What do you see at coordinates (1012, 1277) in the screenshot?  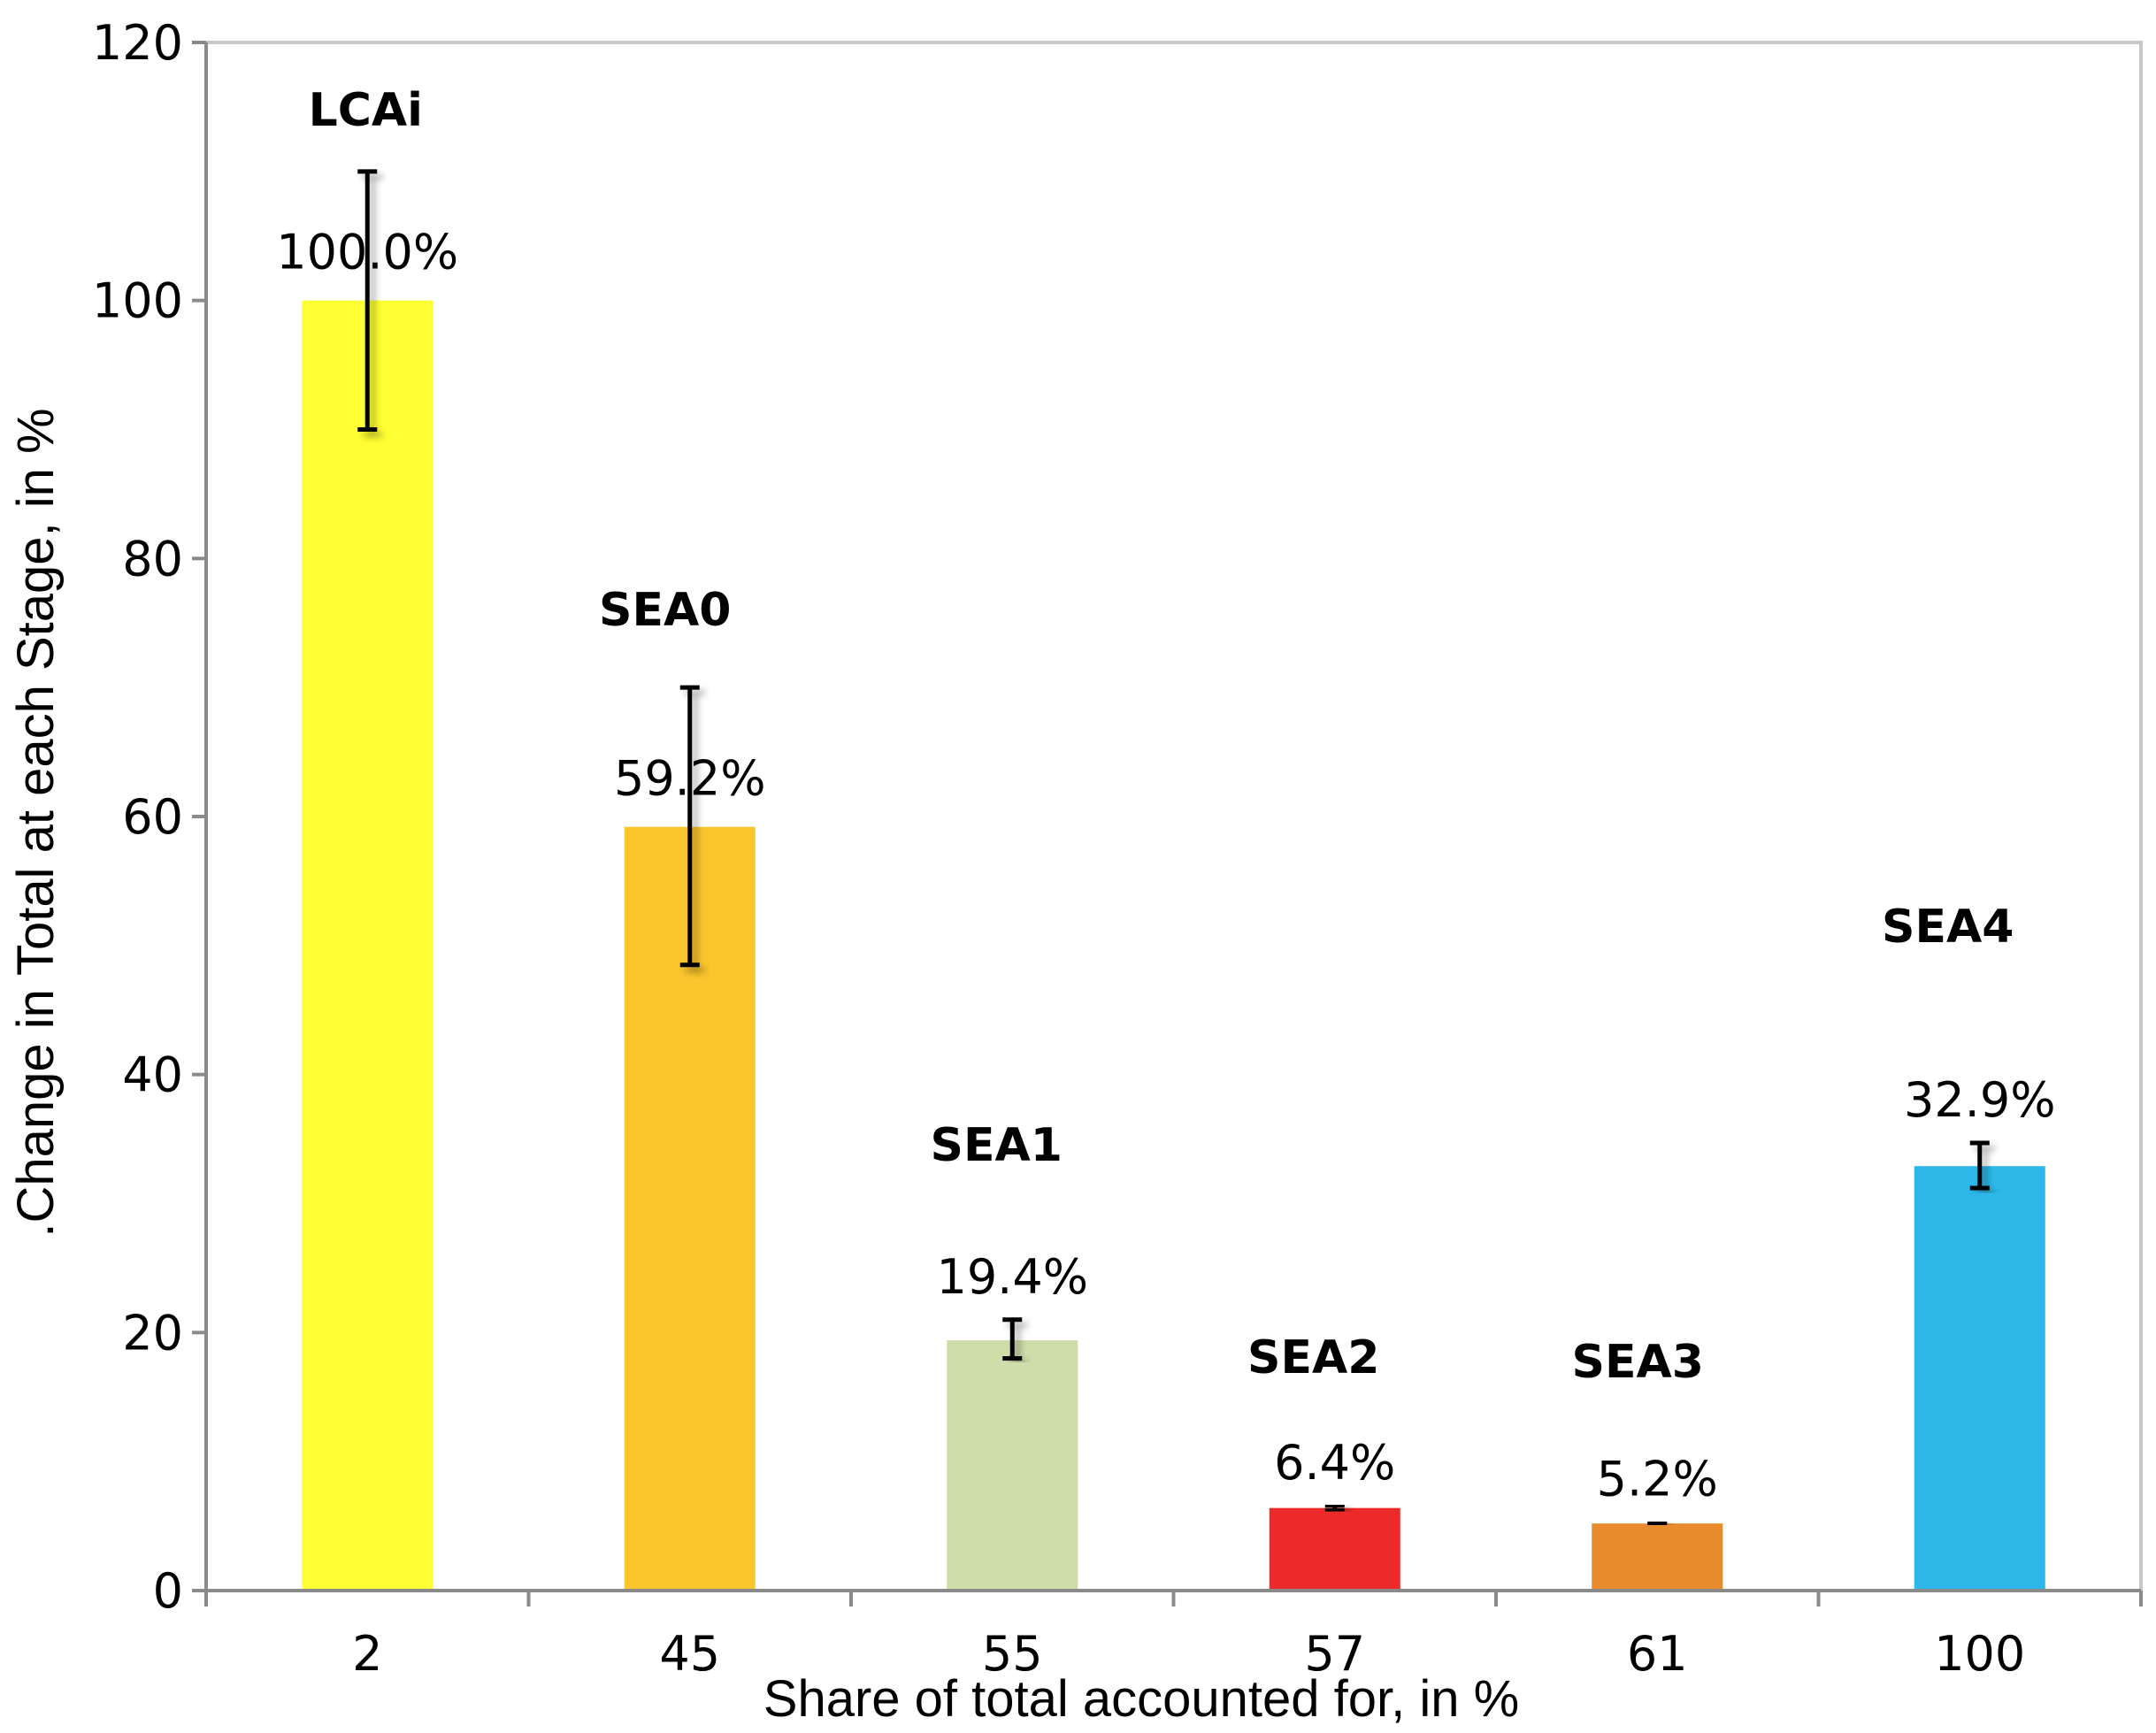 I see `value-label: 19.4%` at bounding box center [1012, 1277].